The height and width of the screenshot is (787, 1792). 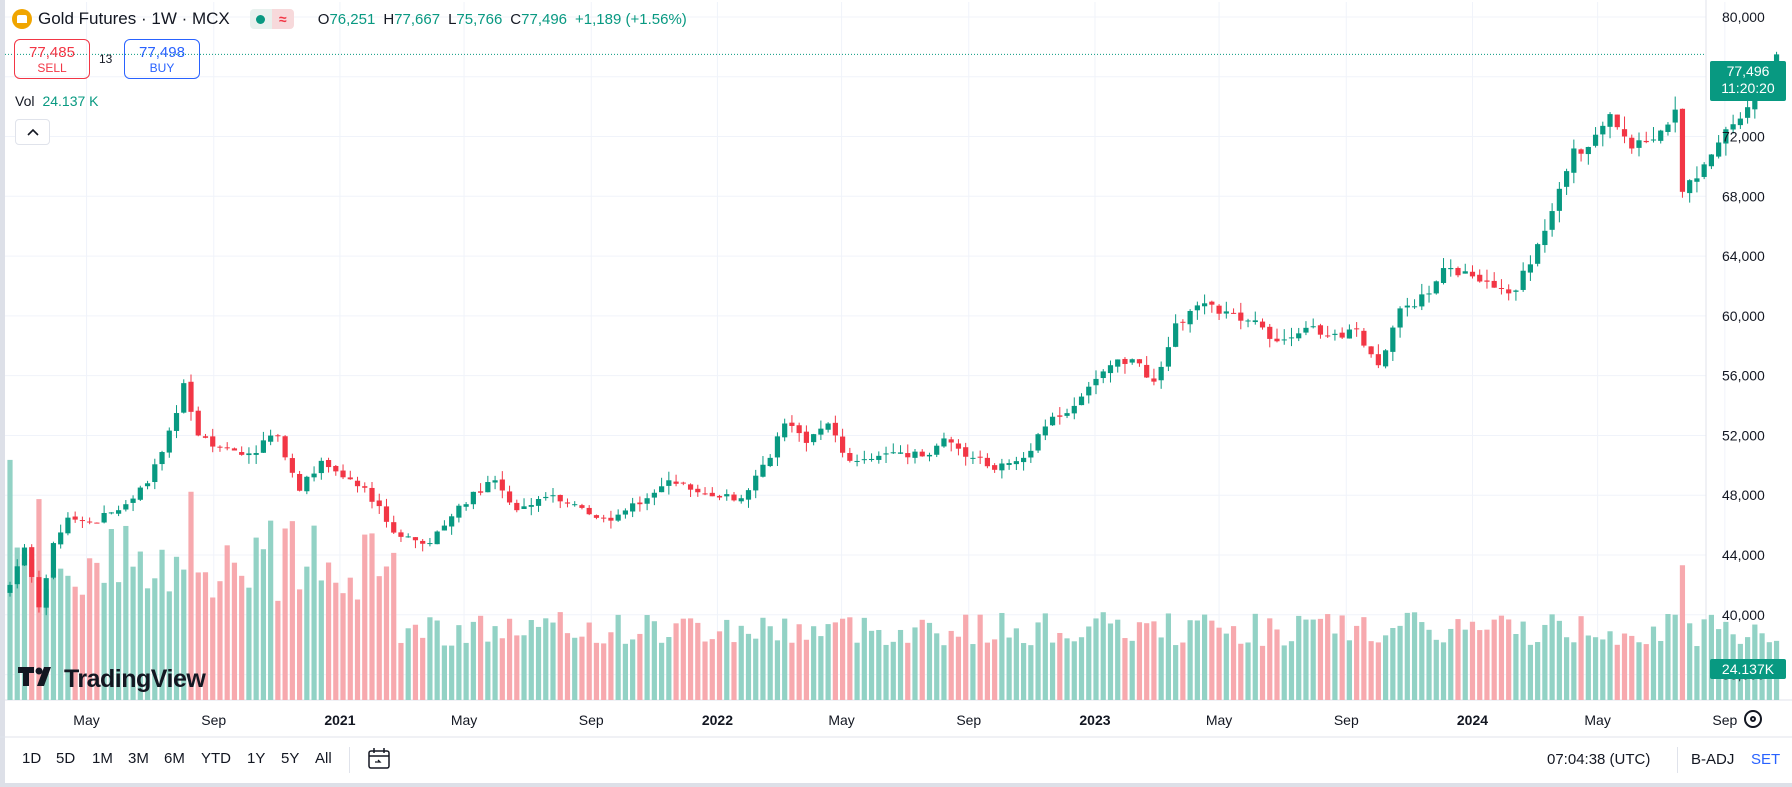 What do you see at coordinates (379, 761) in the screenshot?
I see `date-range-button` at bounding box center [379, 761].